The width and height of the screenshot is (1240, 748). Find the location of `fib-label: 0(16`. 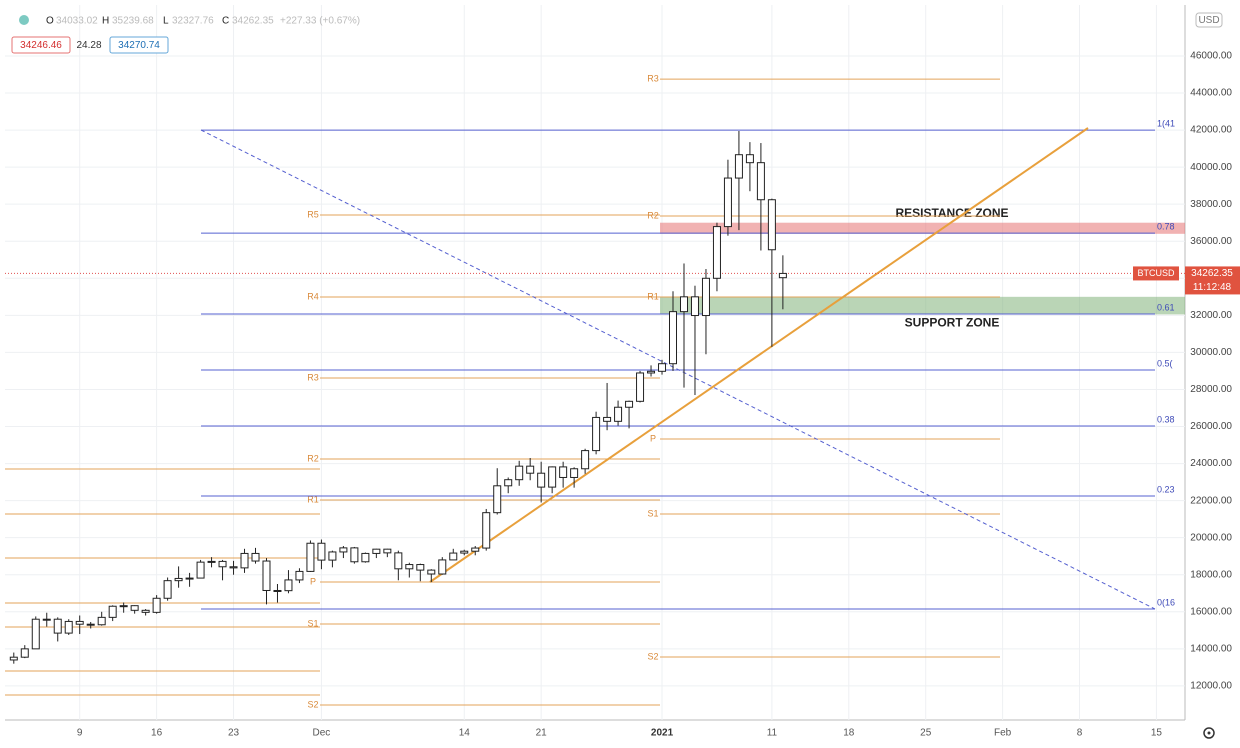

fib-label: 0(16 is located at coordinates (1166, 602).